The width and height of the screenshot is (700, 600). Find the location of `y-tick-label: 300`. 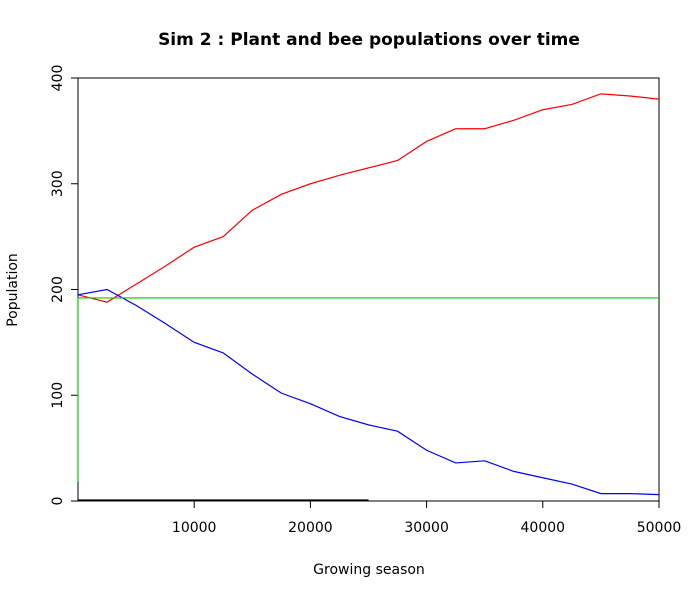

y-tick-label: 300 is located at coordinates (58, 183).